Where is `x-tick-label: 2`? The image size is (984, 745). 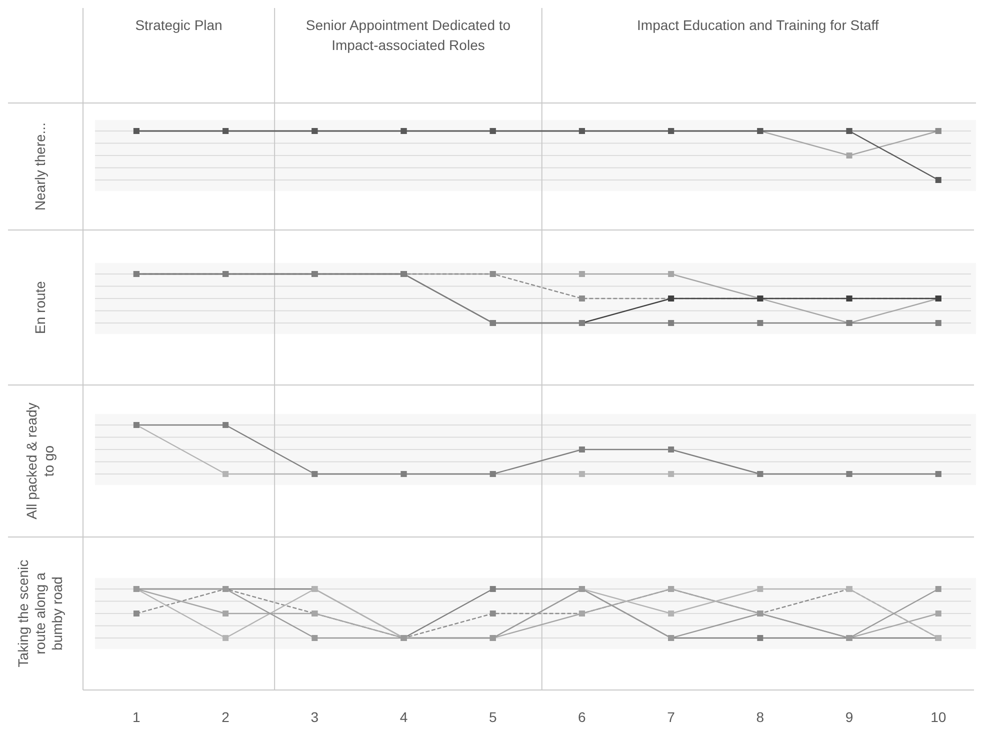
x-tick-label: 2 is located at coordinates (226, 717).